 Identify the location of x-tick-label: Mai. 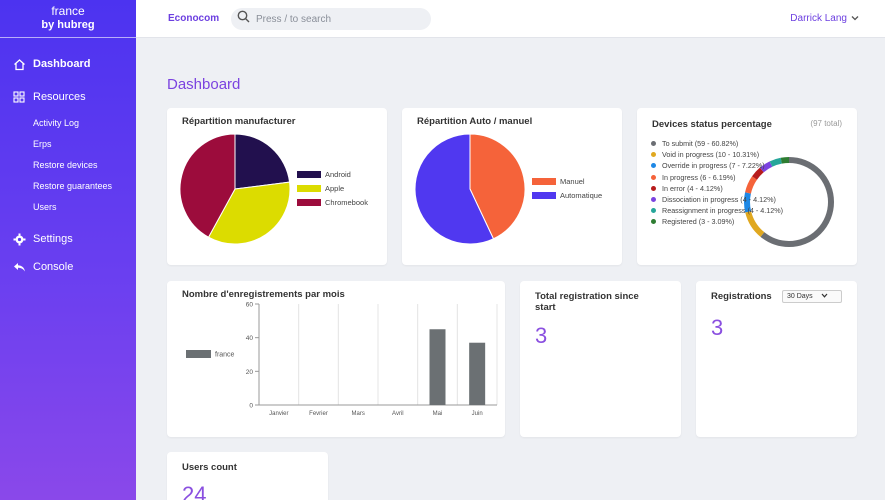
(438, 414).